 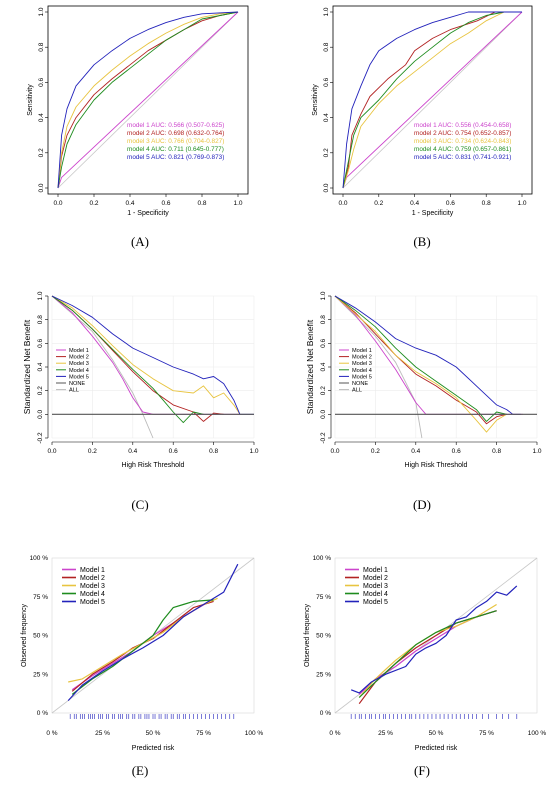 What do you see at coordinates (175, 157) in the screenshot?
I see `legend-entry: model 5 AUC: 0.821 (0.769-0.873)` at bounding box center [175, 157].